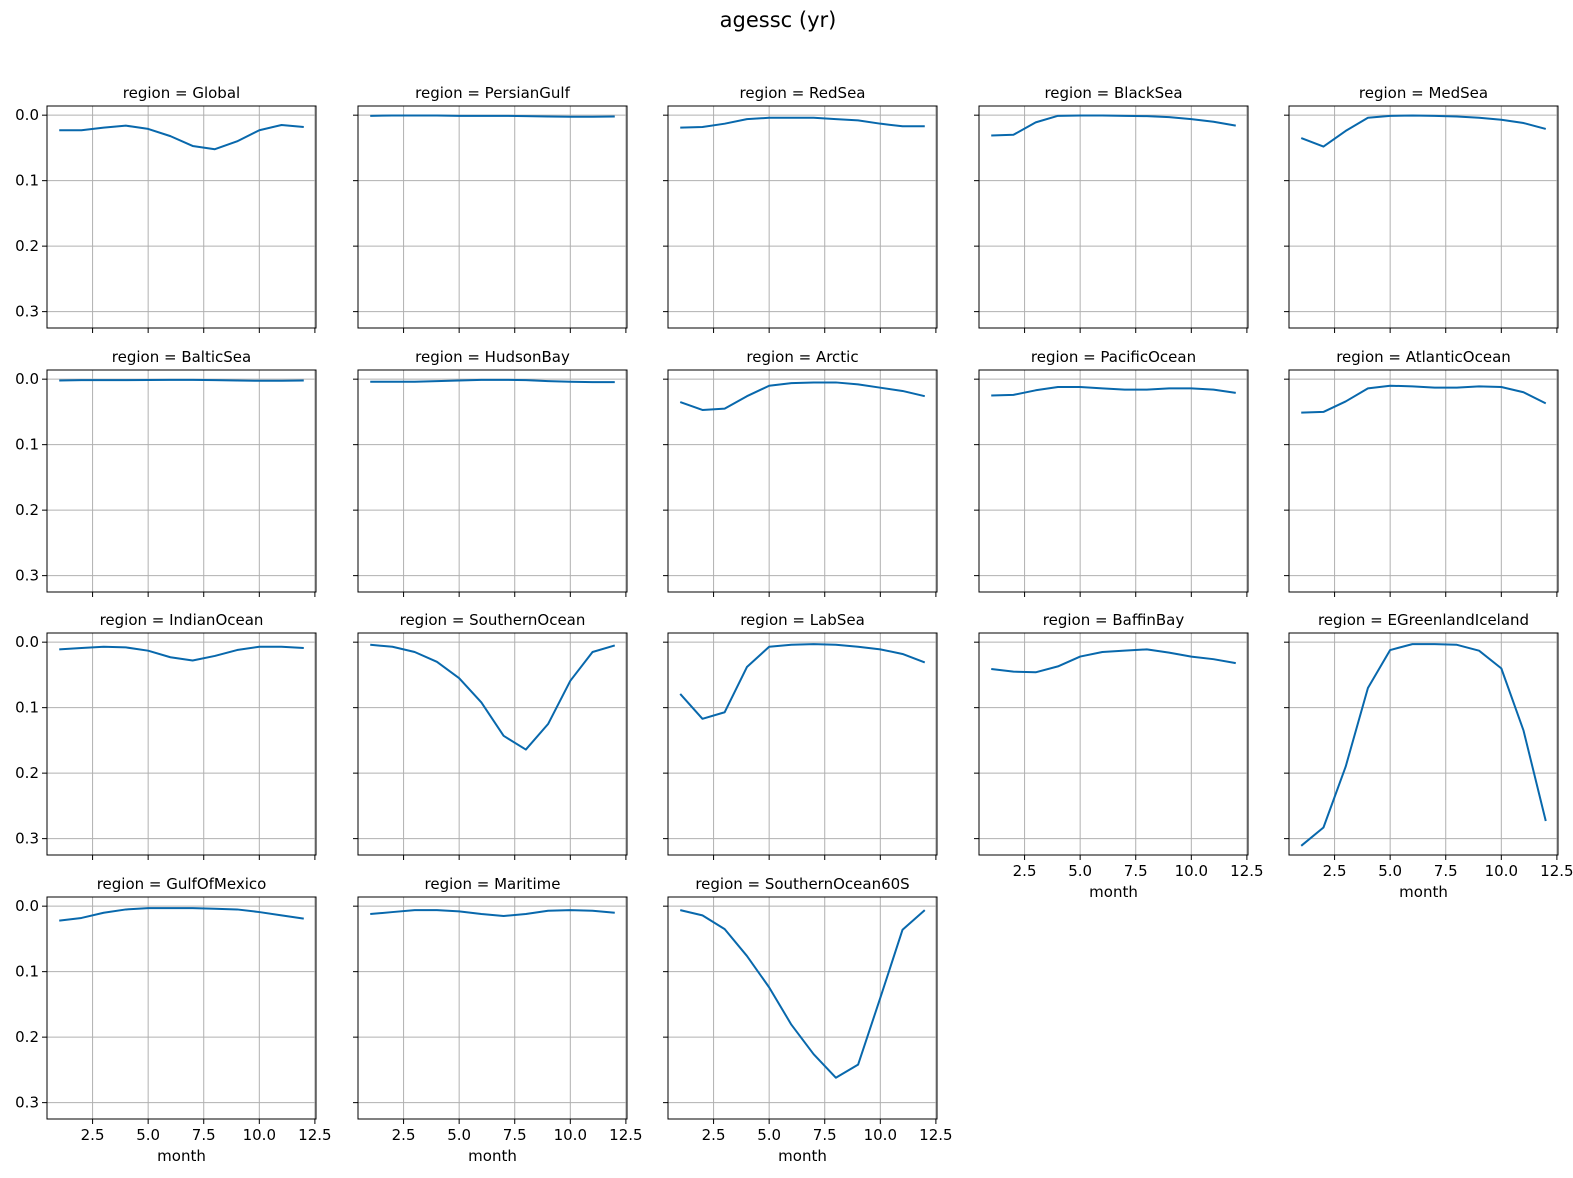  What do you see at coordinates (492, 357) in the screenshot?
I see `panel-title: region = HudsonBay` at bounding box center [492, 357].